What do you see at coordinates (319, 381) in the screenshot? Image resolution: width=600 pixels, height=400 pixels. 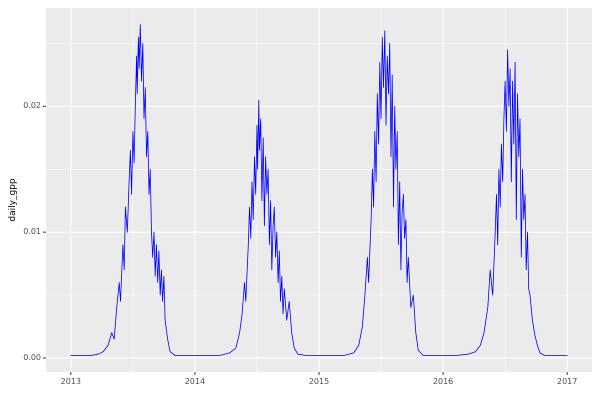 I see `x-tick-label: 2015` at bounding box center [319, 381].